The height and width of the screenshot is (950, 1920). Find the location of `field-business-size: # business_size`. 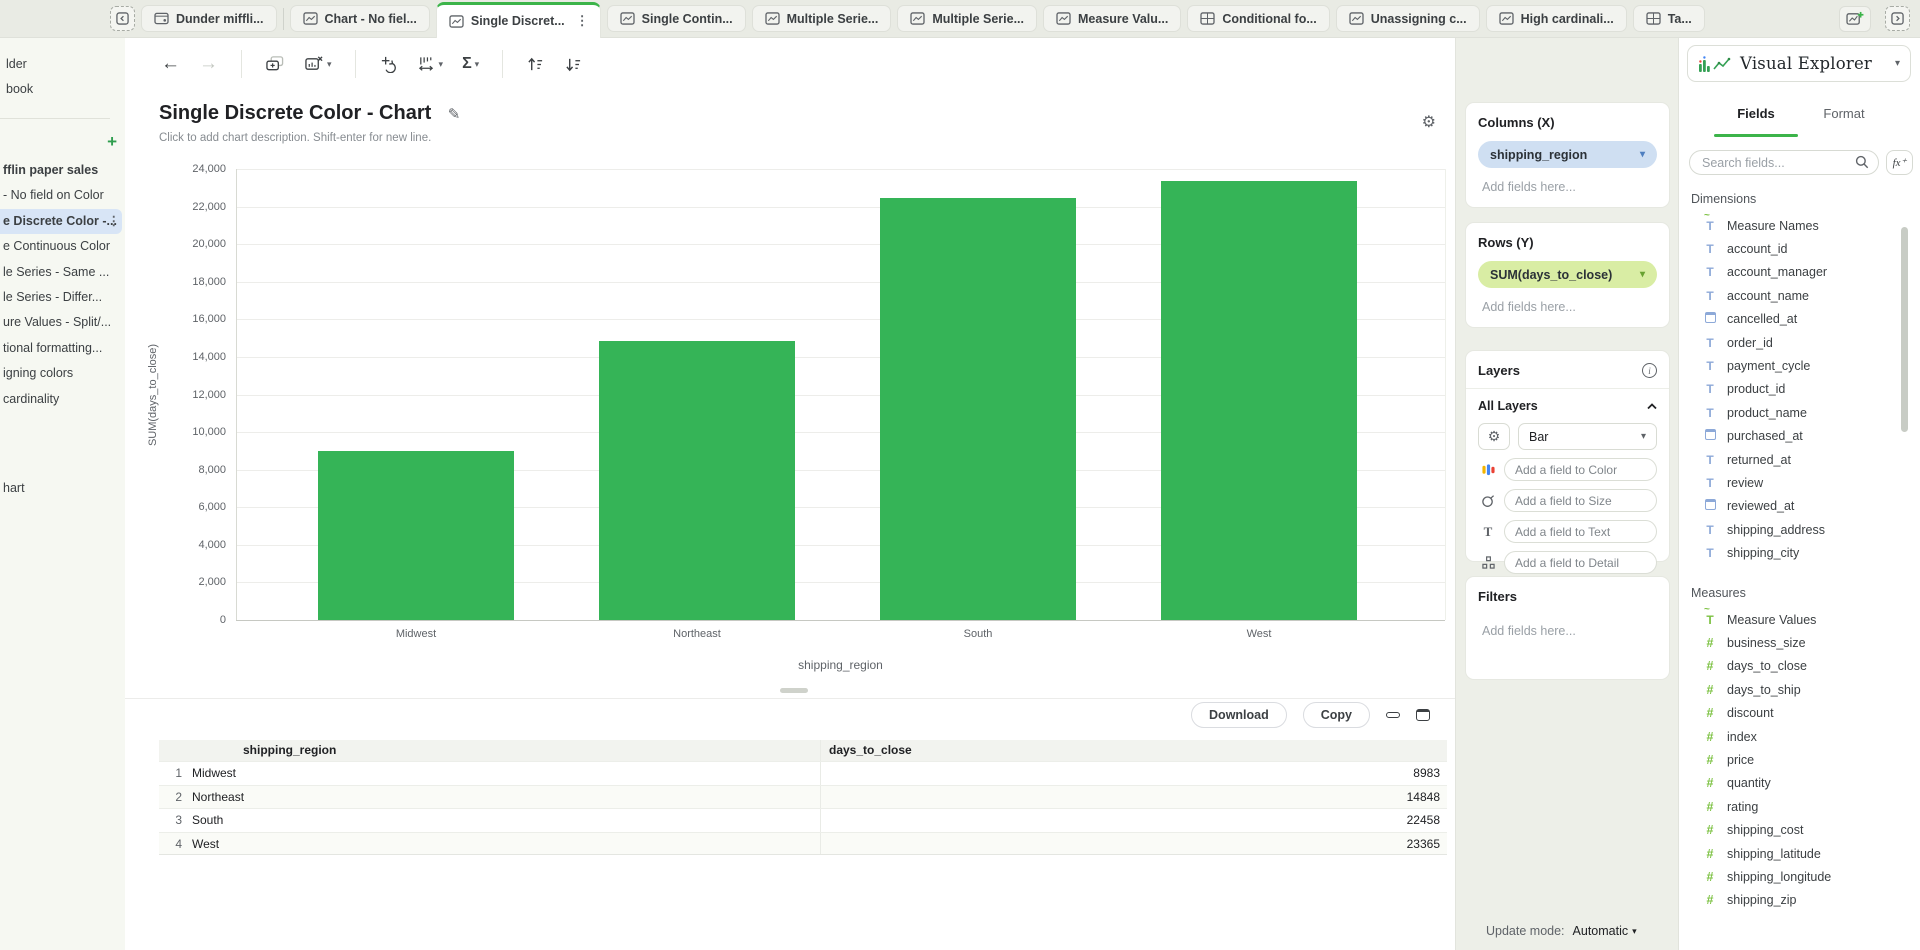

field-business-size: # business_size is located at coordinates (1794, 642).